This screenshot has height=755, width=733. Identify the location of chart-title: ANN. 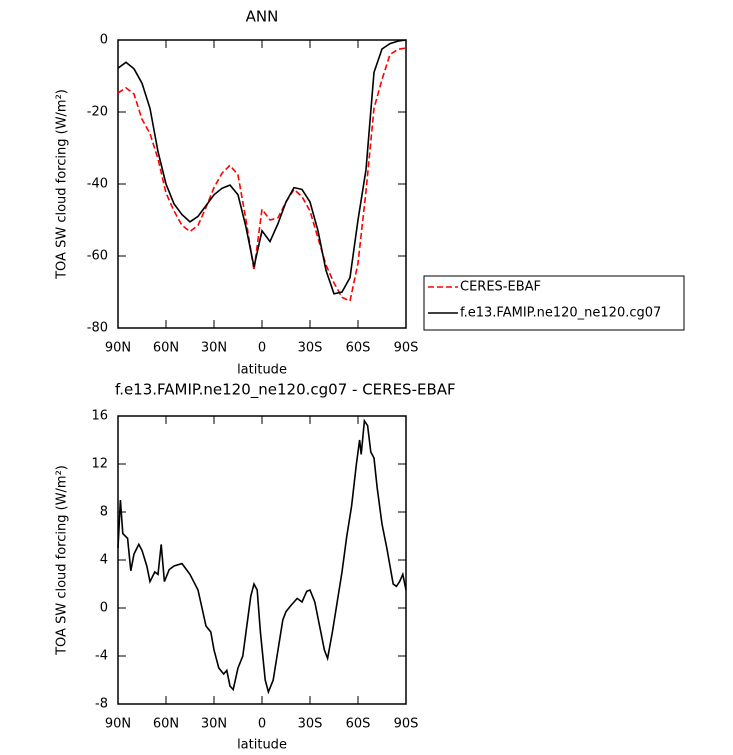
(262, 17).